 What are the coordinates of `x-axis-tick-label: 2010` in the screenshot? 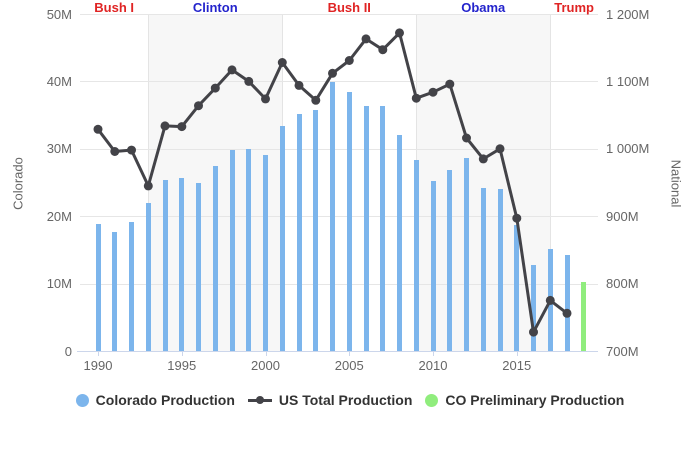 It's located at (433, 365).